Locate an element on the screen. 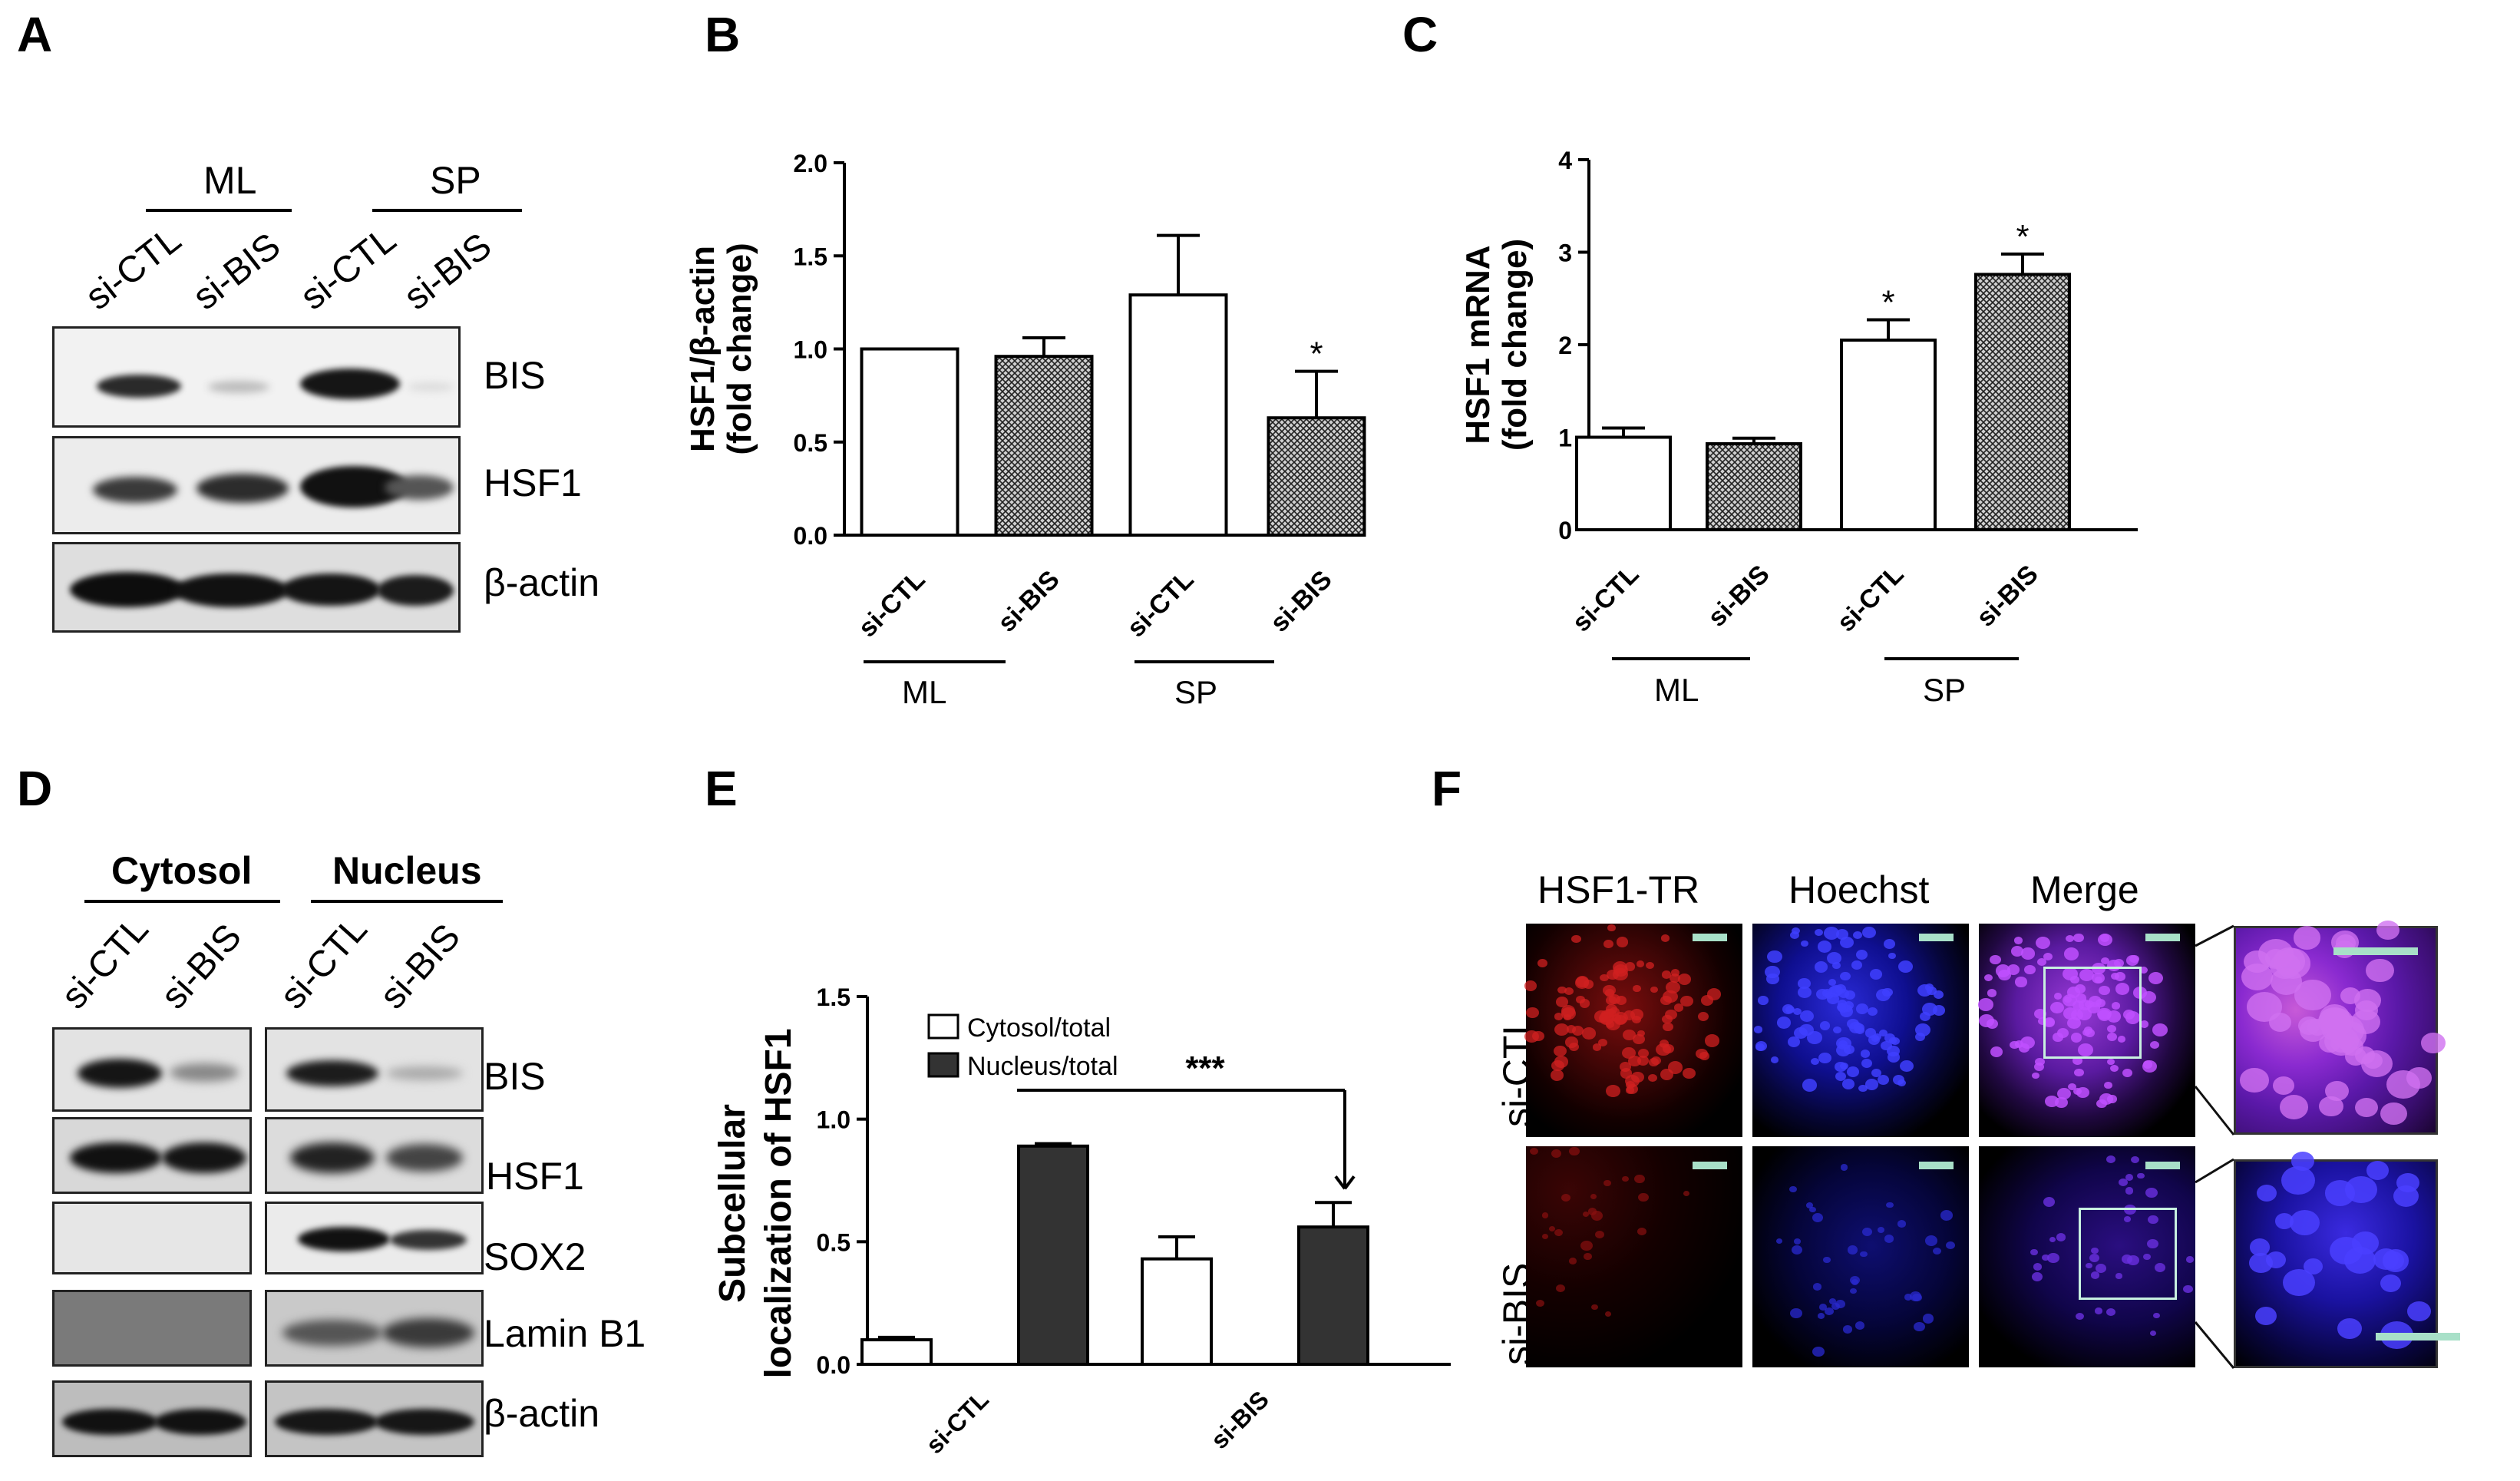 Image resolution: width=2520 pixels, height=1481 pixels. y-tick-label: 0 is located at coordinates (1565, 530).